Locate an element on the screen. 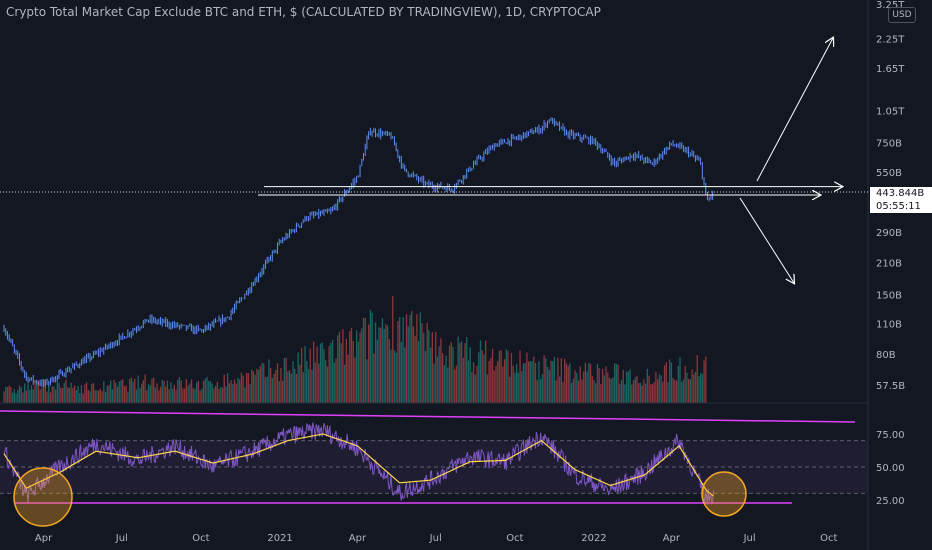 This screenshot has height=550, width=932. last-price-label: 443.844B 05:55:11 is located at coordinates (901, 200).